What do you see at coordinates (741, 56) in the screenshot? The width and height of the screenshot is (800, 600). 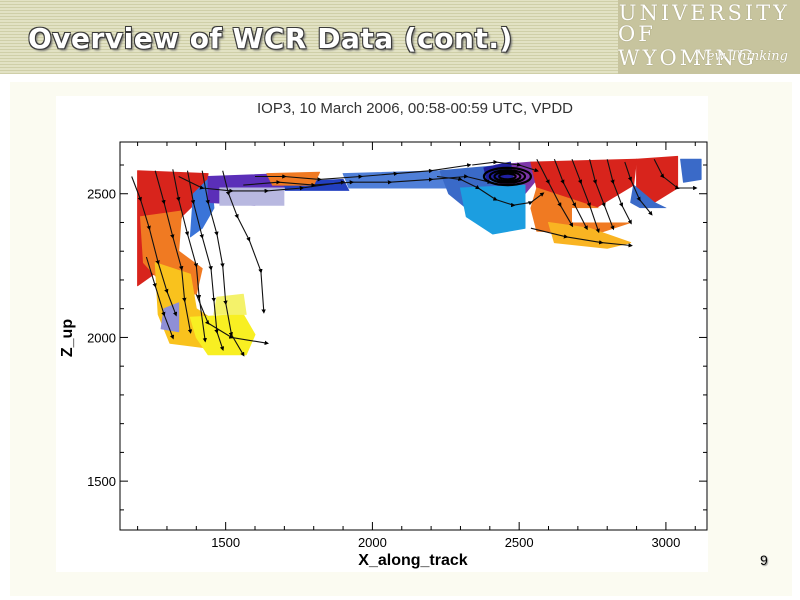 I see `logo-tagline: New Thinking` at bounding box center [741, 56].